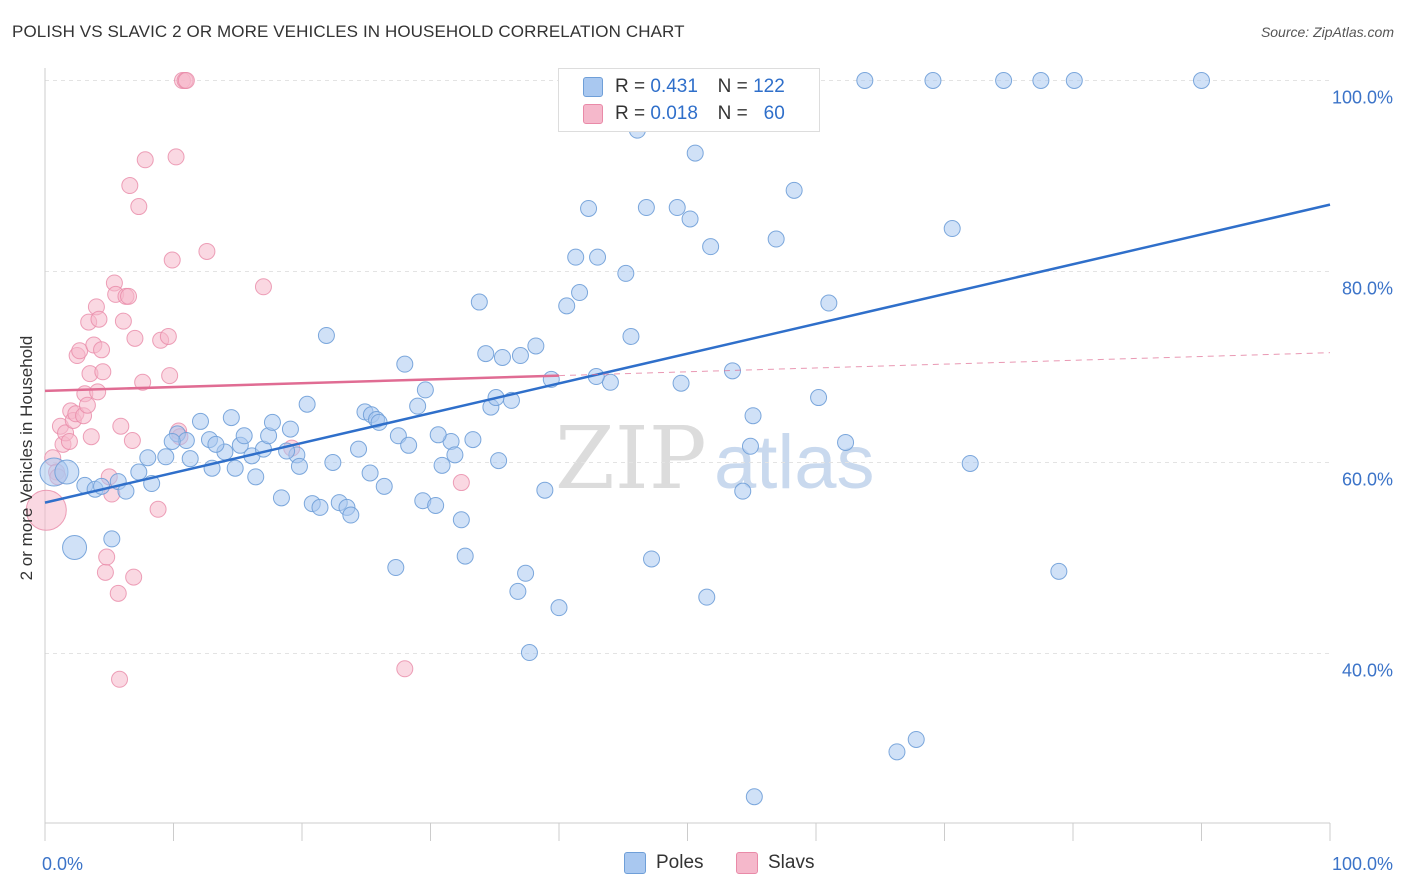 The width and height of the screenshot is (1406, 892). What do you see at coordinates (630, 113) in the screenshot?
I see `slavs-r-label: R =` at bounding box center [630, 113].